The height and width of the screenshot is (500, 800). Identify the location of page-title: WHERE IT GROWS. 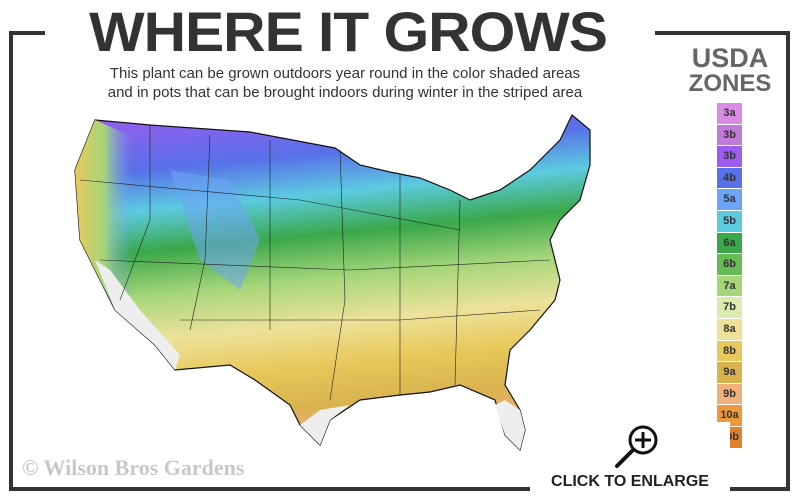
(348, 31).